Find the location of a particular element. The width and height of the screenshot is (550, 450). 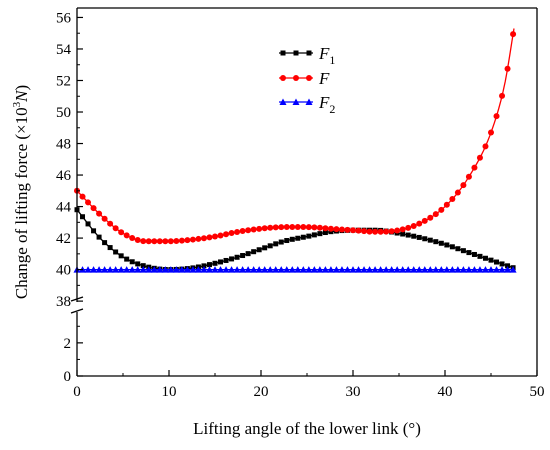

y-tick-label: 56 is located at coordinates (64, 18).